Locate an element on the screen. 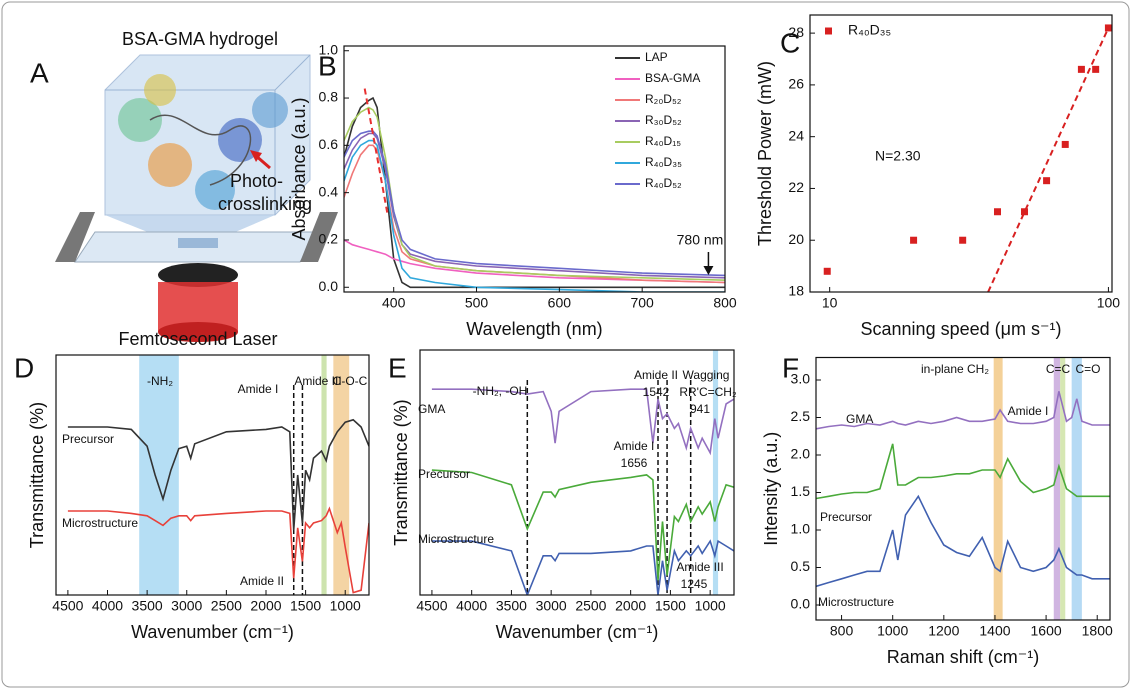  x-tick-label: 100 is located at coordinates (1109, 303).